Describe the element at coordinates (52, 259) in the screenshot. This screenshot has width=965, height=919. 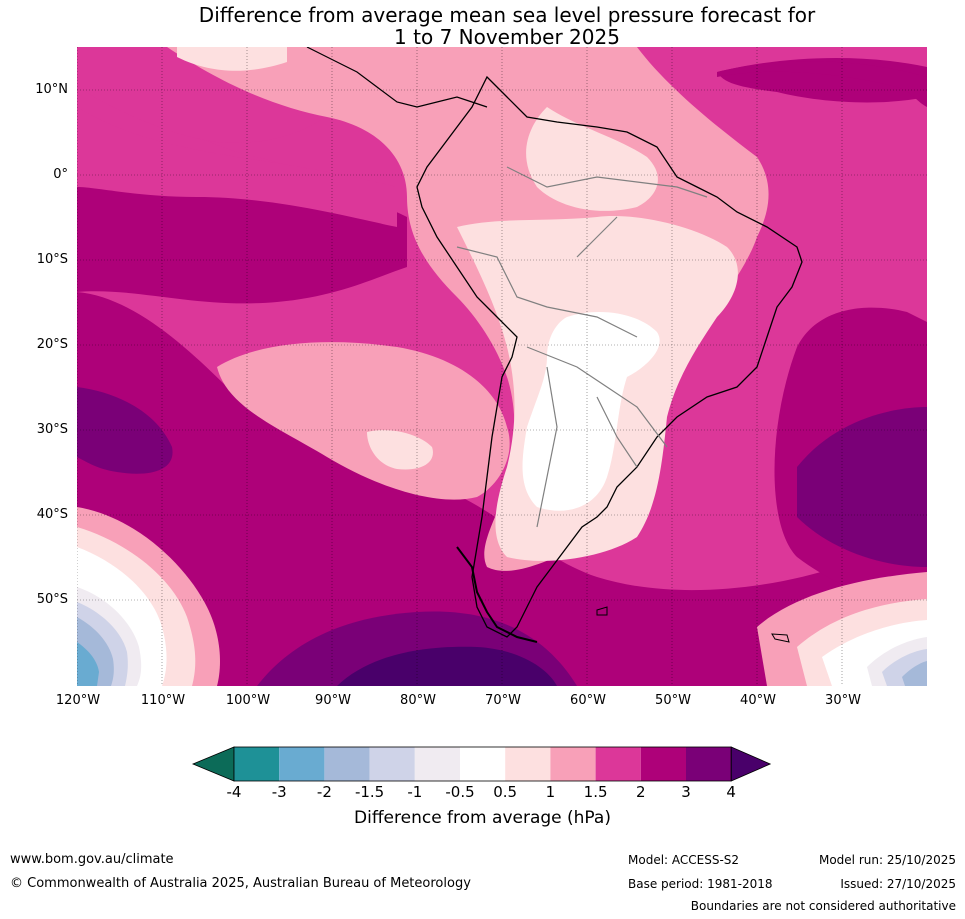
I see `lat-label-10s: 10°S` at that location.